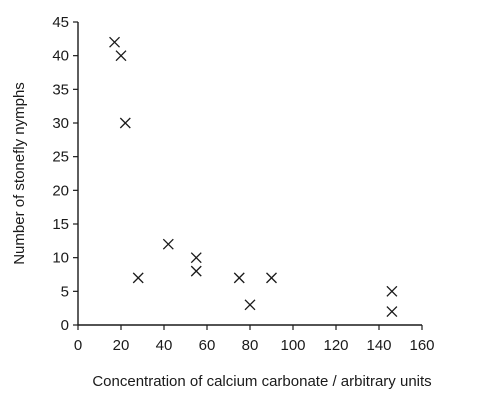  I want to click on y-axis-label: Number of stonefly nymphs, so click(19, 173).